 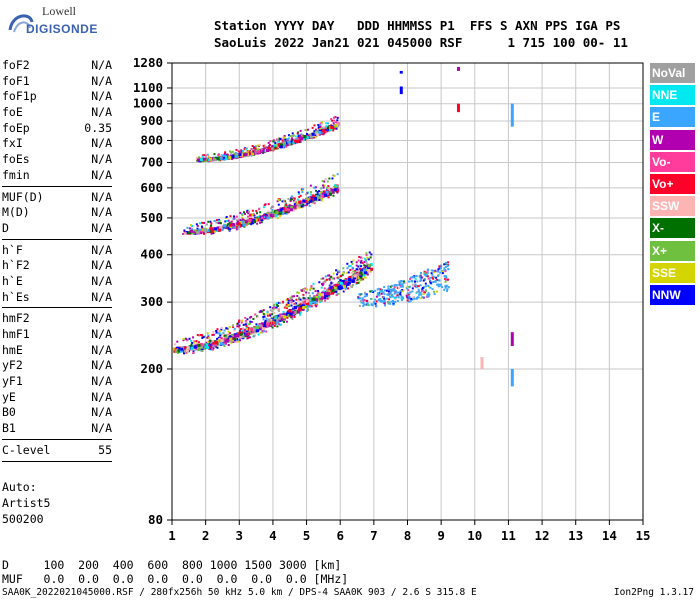 What do you see at coordinates (57, 82) in the screenshot?
I see `param-row: foF1 N/A` at bounding box center [57, 82].